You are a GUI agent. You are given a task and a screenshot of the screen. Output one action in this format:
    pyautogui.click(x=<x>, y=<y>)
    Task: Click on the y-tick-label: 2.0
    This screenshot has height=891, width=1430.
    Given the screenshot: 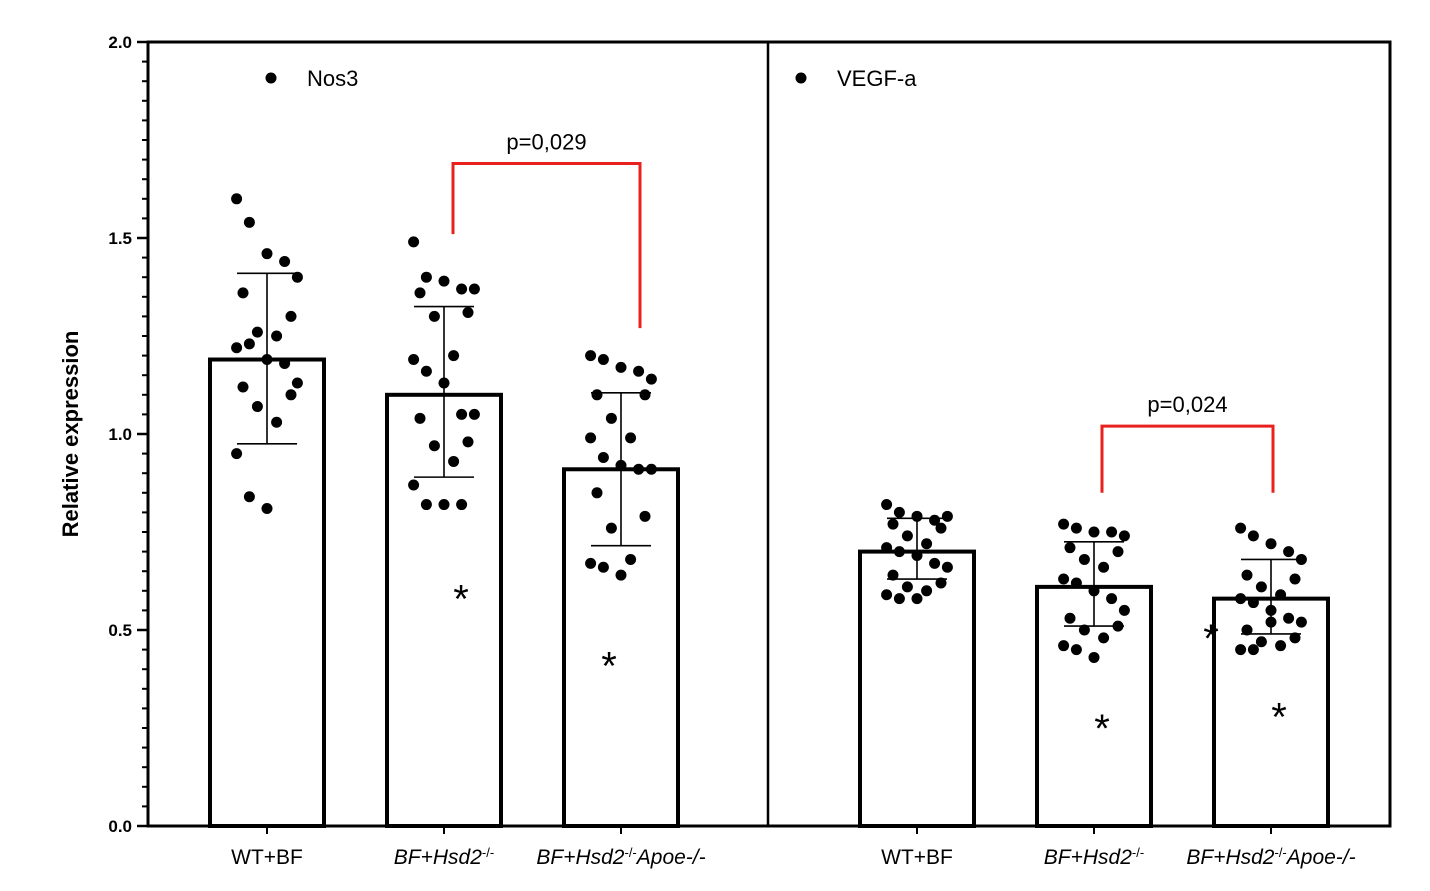 What is the action you would take?
    pyautogui.click(x=120, y=42)
    